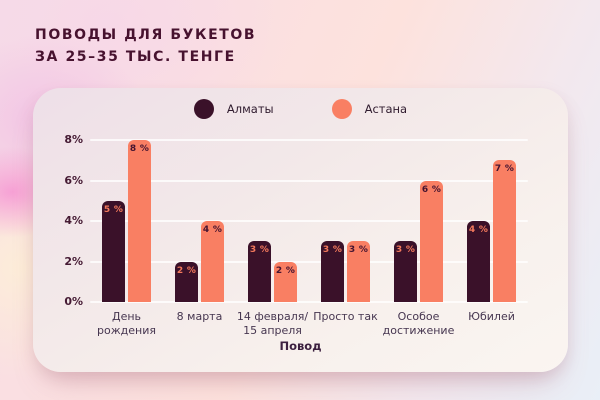 This screenshot has height=400, width=600. I want to click on y-tick-label: 6%, so click(73, 180).